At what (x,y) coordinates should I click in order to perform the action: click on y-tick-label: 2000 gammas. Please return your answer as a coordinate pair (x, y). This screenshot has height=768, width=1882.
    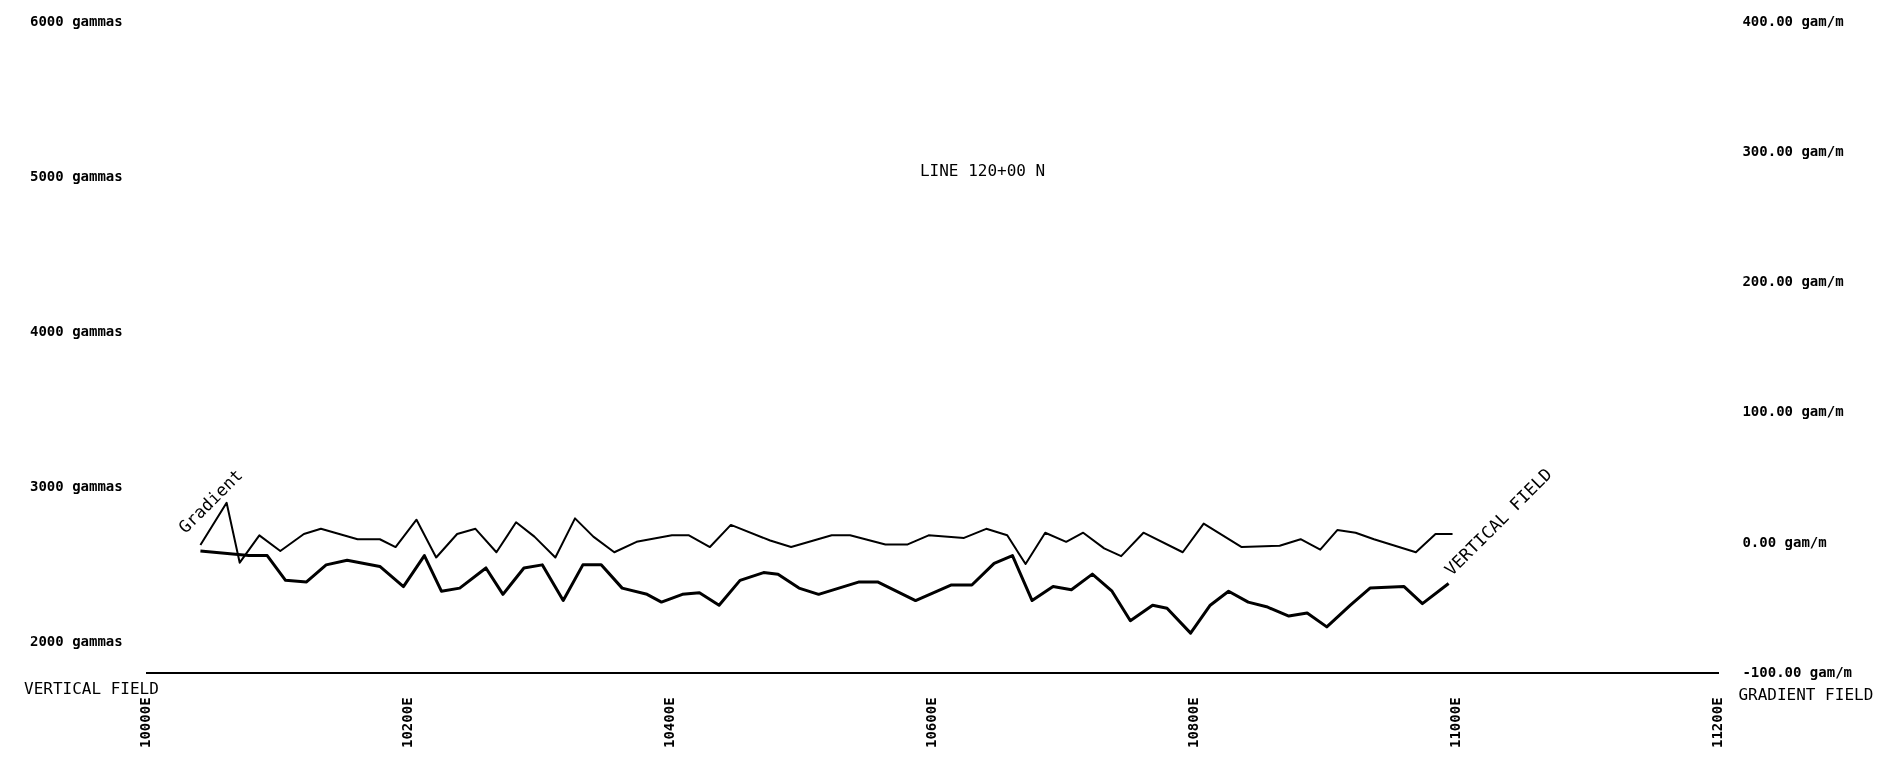
    Looking at the image, I should click on (76, 641).